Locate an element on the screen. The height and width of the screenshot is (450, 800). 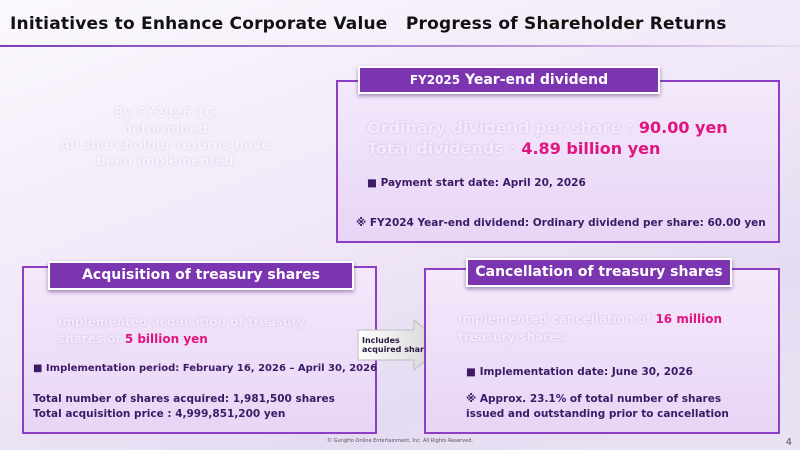
page-number: 4 is located at coordinates (788, 442).